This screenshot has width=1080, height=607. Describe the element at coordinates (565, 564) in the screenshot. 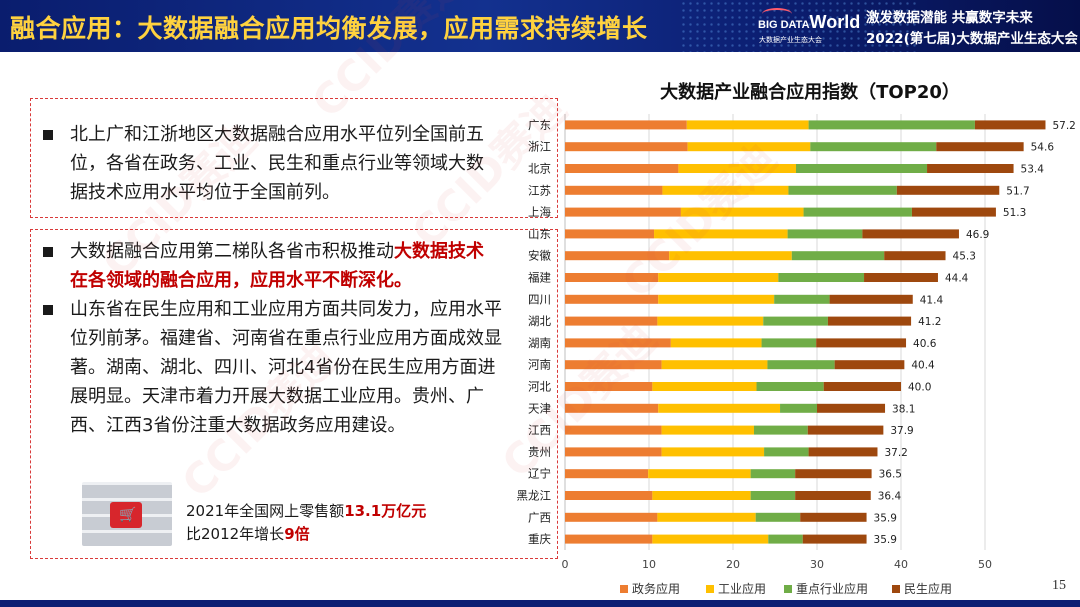

I see `x-tick-label: 0` at that location.